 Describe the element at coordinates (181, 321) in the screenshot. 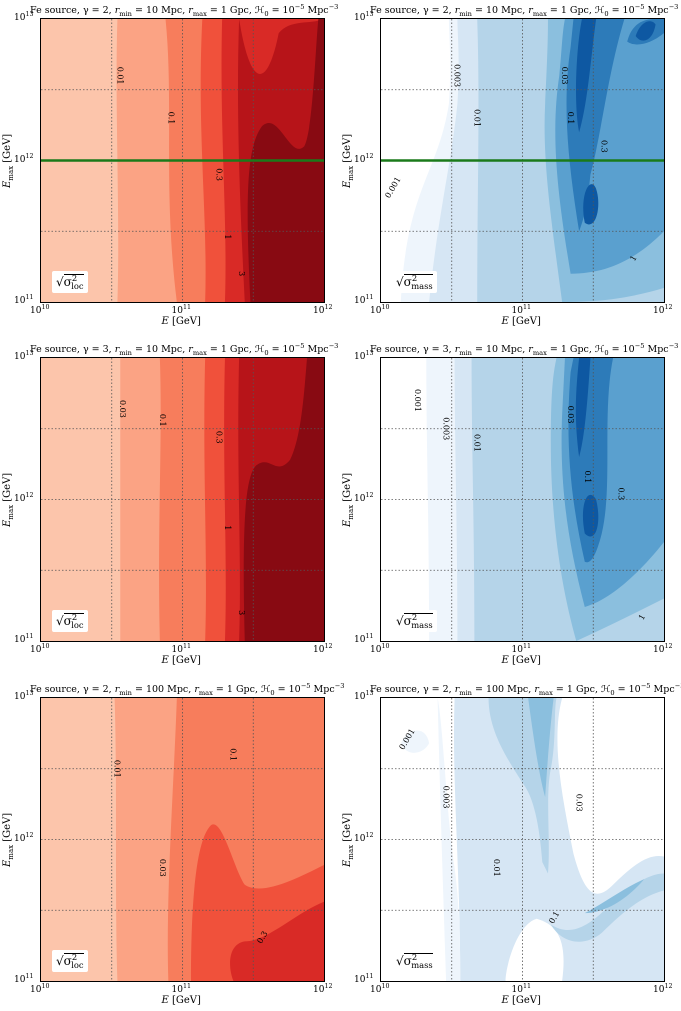

I see `x-axis-label: E [GeV]` at that location.